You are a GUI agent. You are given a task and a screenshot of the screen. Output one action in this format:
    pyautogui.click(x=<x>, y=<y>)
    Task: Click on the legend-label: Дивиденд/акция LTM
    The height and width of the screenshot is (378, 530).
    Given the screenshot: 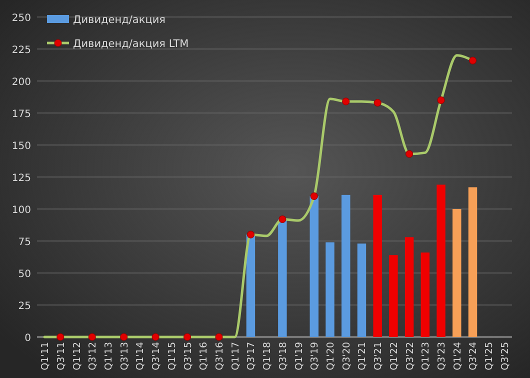 What is the action you would take?
    pyautogui.click(x=131, y=44)
    